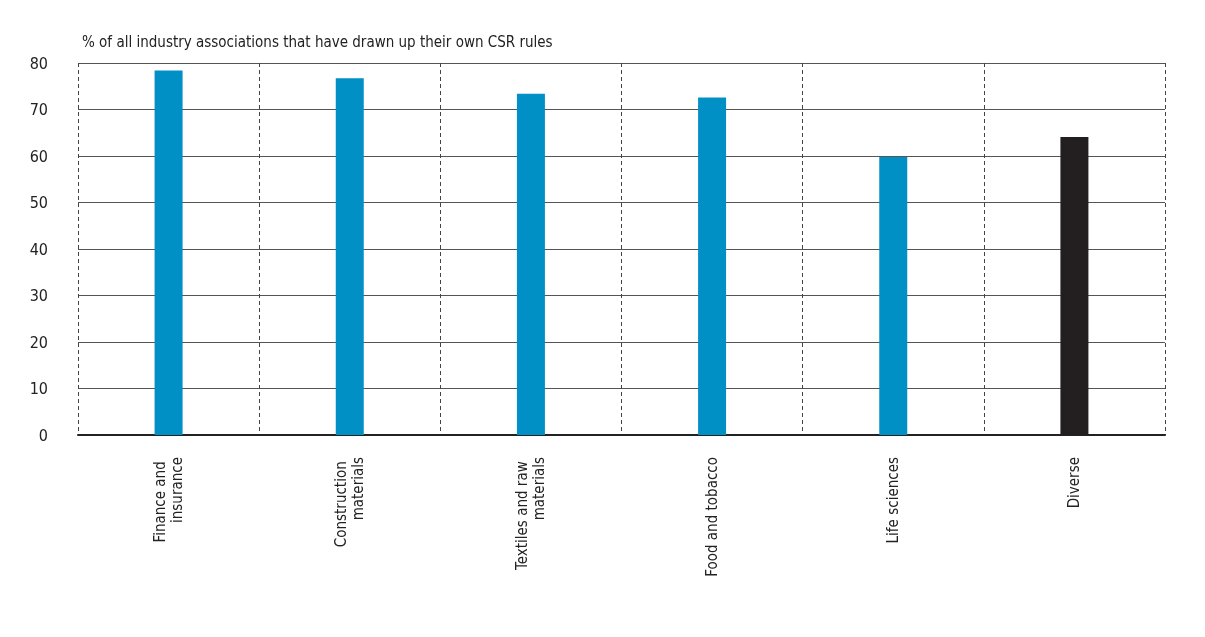 The image size is (1205, 637). I want to click on y-tick-label: 70, so click(38, 109).